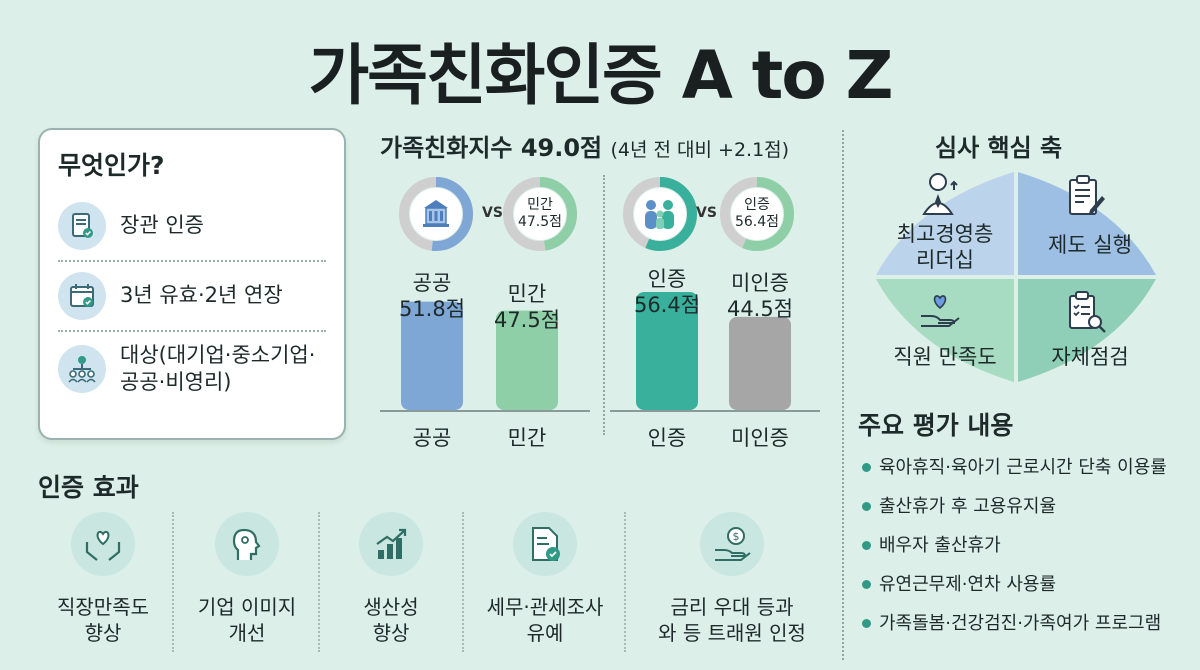  I want to click on what-item-text: 장관 인증, so click(162, 225).